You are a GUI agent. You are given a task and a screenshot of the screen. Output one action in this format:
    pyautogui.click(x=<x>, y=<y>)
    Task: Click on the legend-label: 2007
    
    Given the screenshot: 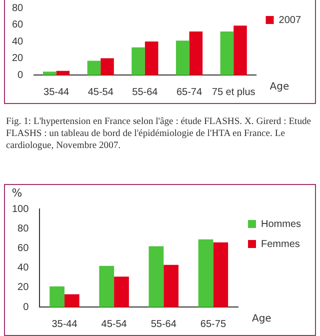 What is the action you would take?
    pyautogui.click(x=290, y=20)
    